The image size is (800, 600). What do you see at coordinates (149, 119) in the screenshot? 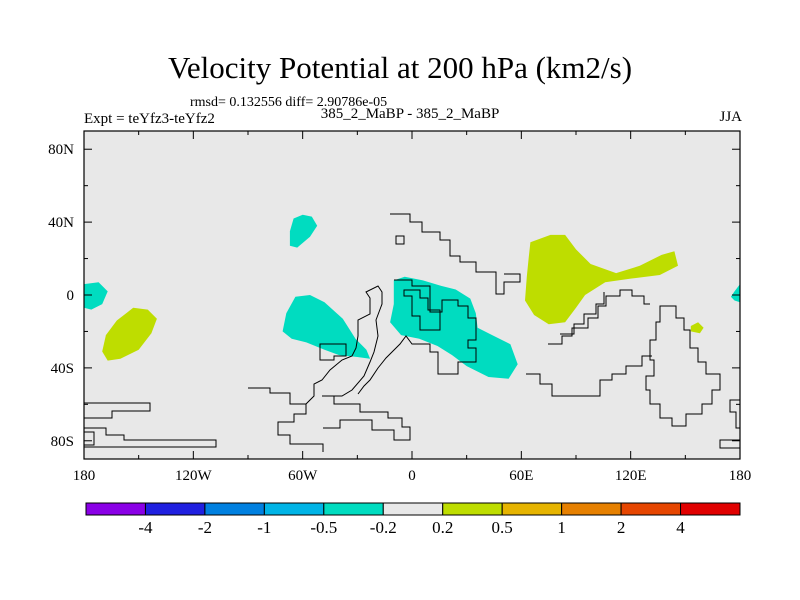
I see `experiment-label: Expt = teYfz3-teYfz2` at bounding box center [149, 119].